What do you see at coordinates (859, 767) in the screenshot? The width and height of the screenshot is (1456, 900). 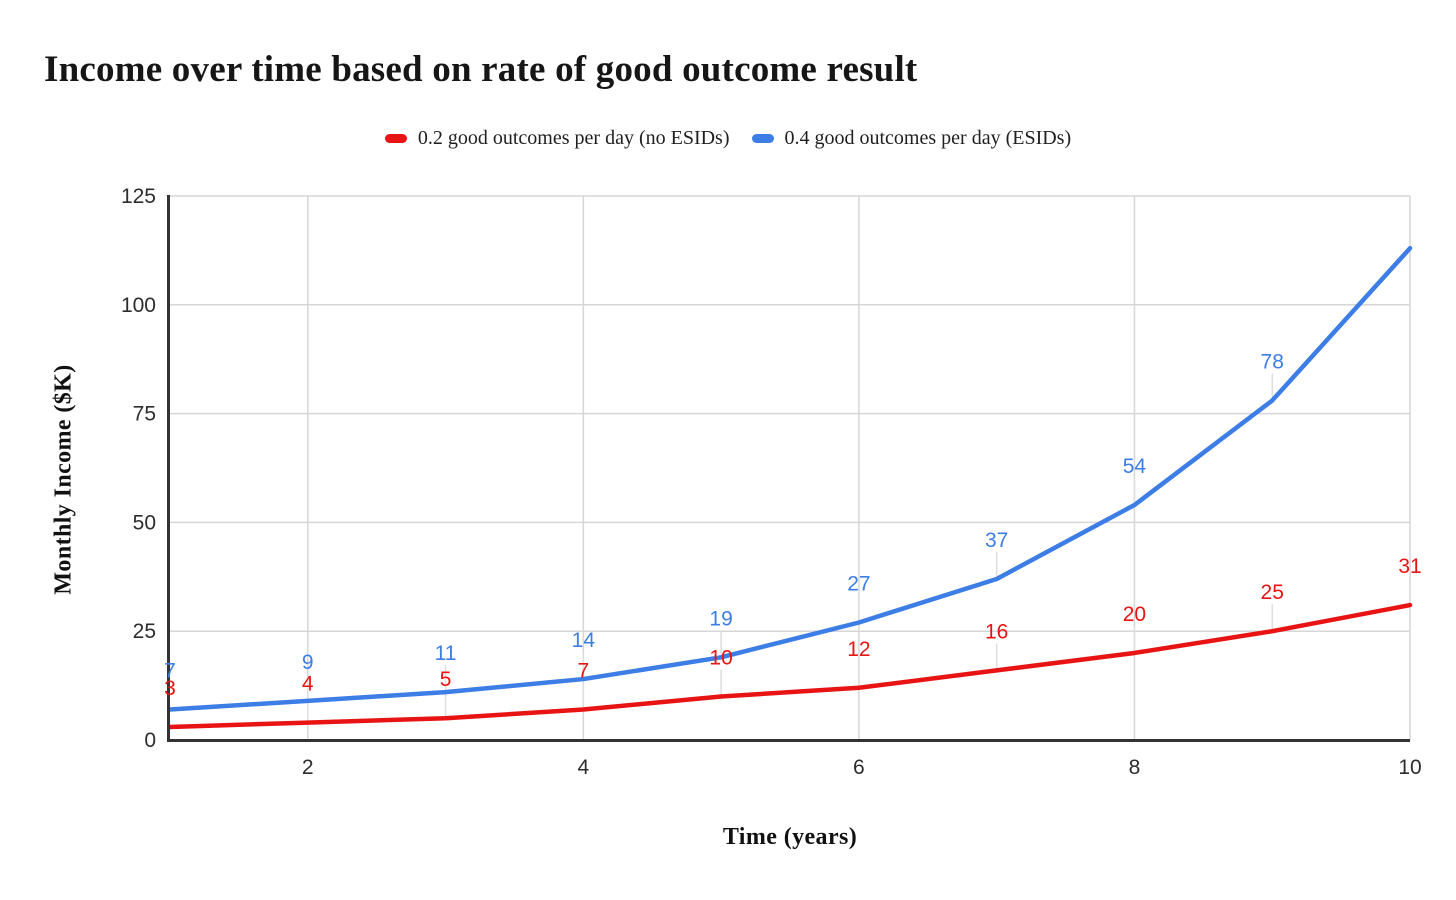 I see `x-tick-label: 6` at bounding box center [859, 767].